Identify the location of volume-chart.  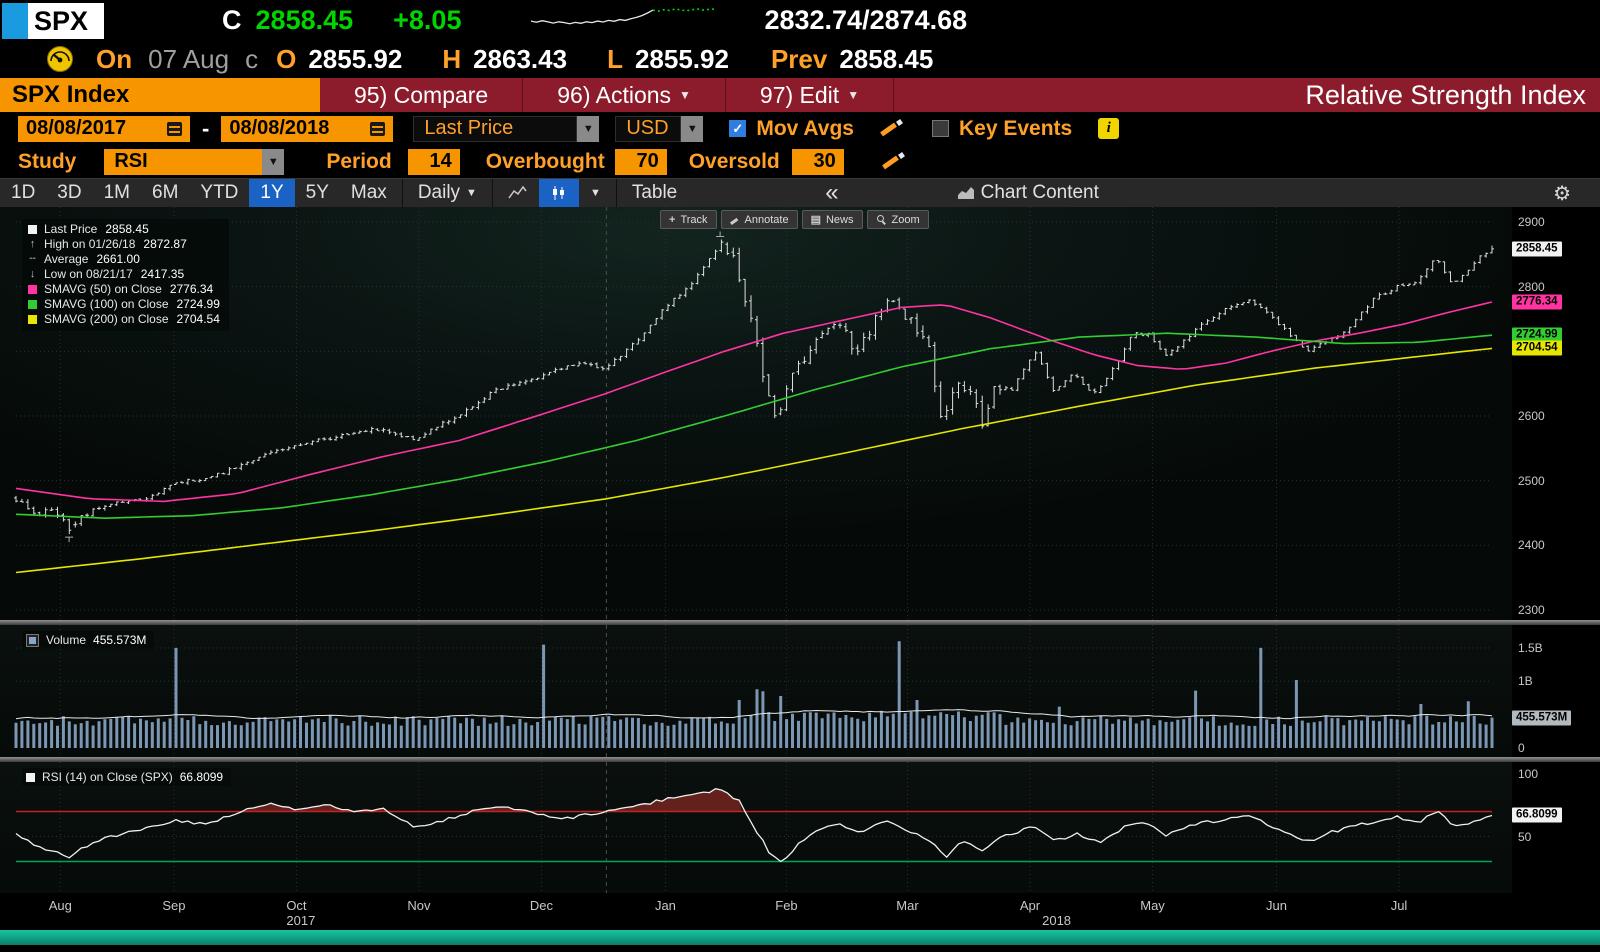
(756, 691).